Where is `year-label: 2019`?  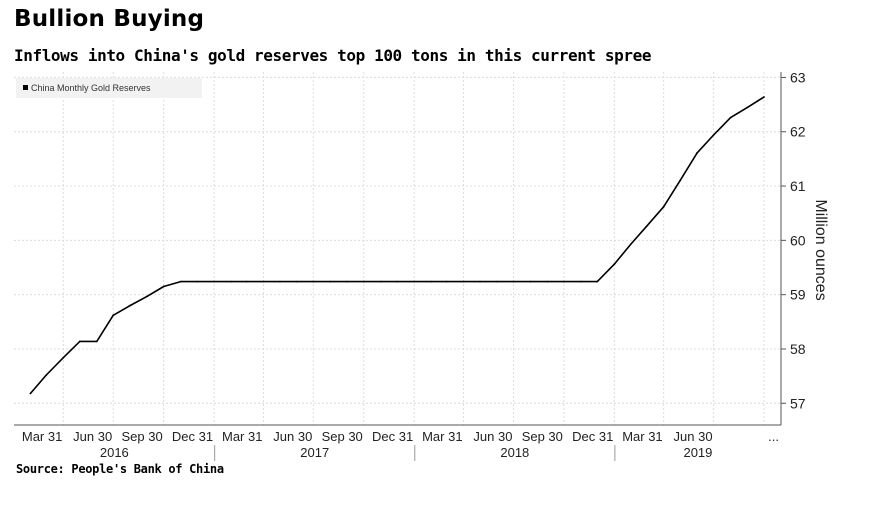 year-label: 2019 is located at coordinates (697, 452).